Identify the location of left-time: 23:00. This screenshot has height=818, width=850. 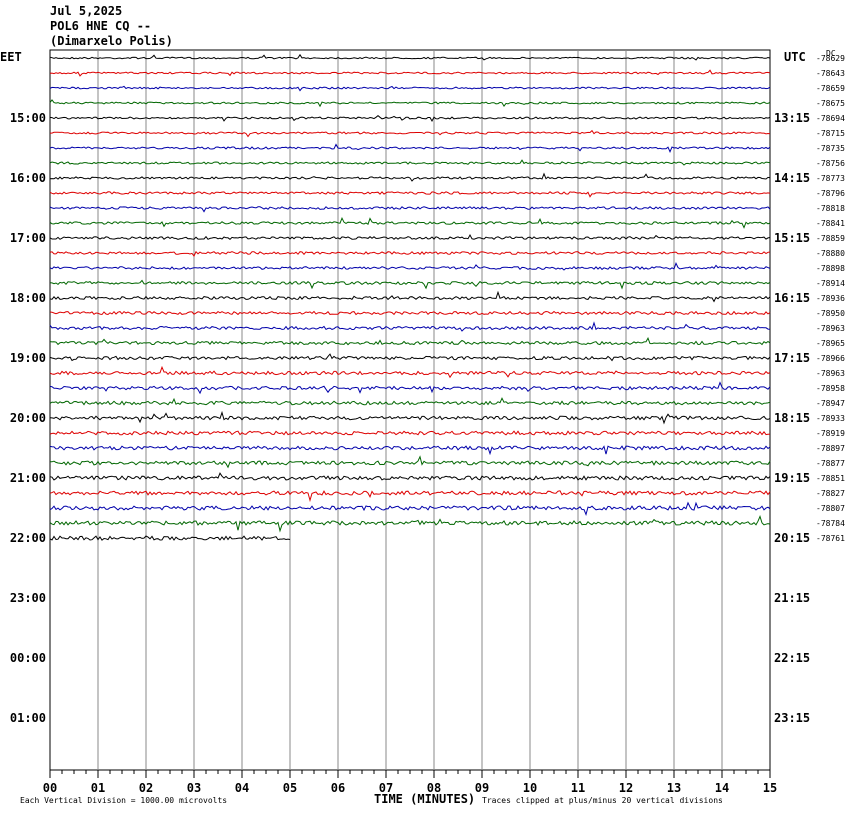
(28, 598).